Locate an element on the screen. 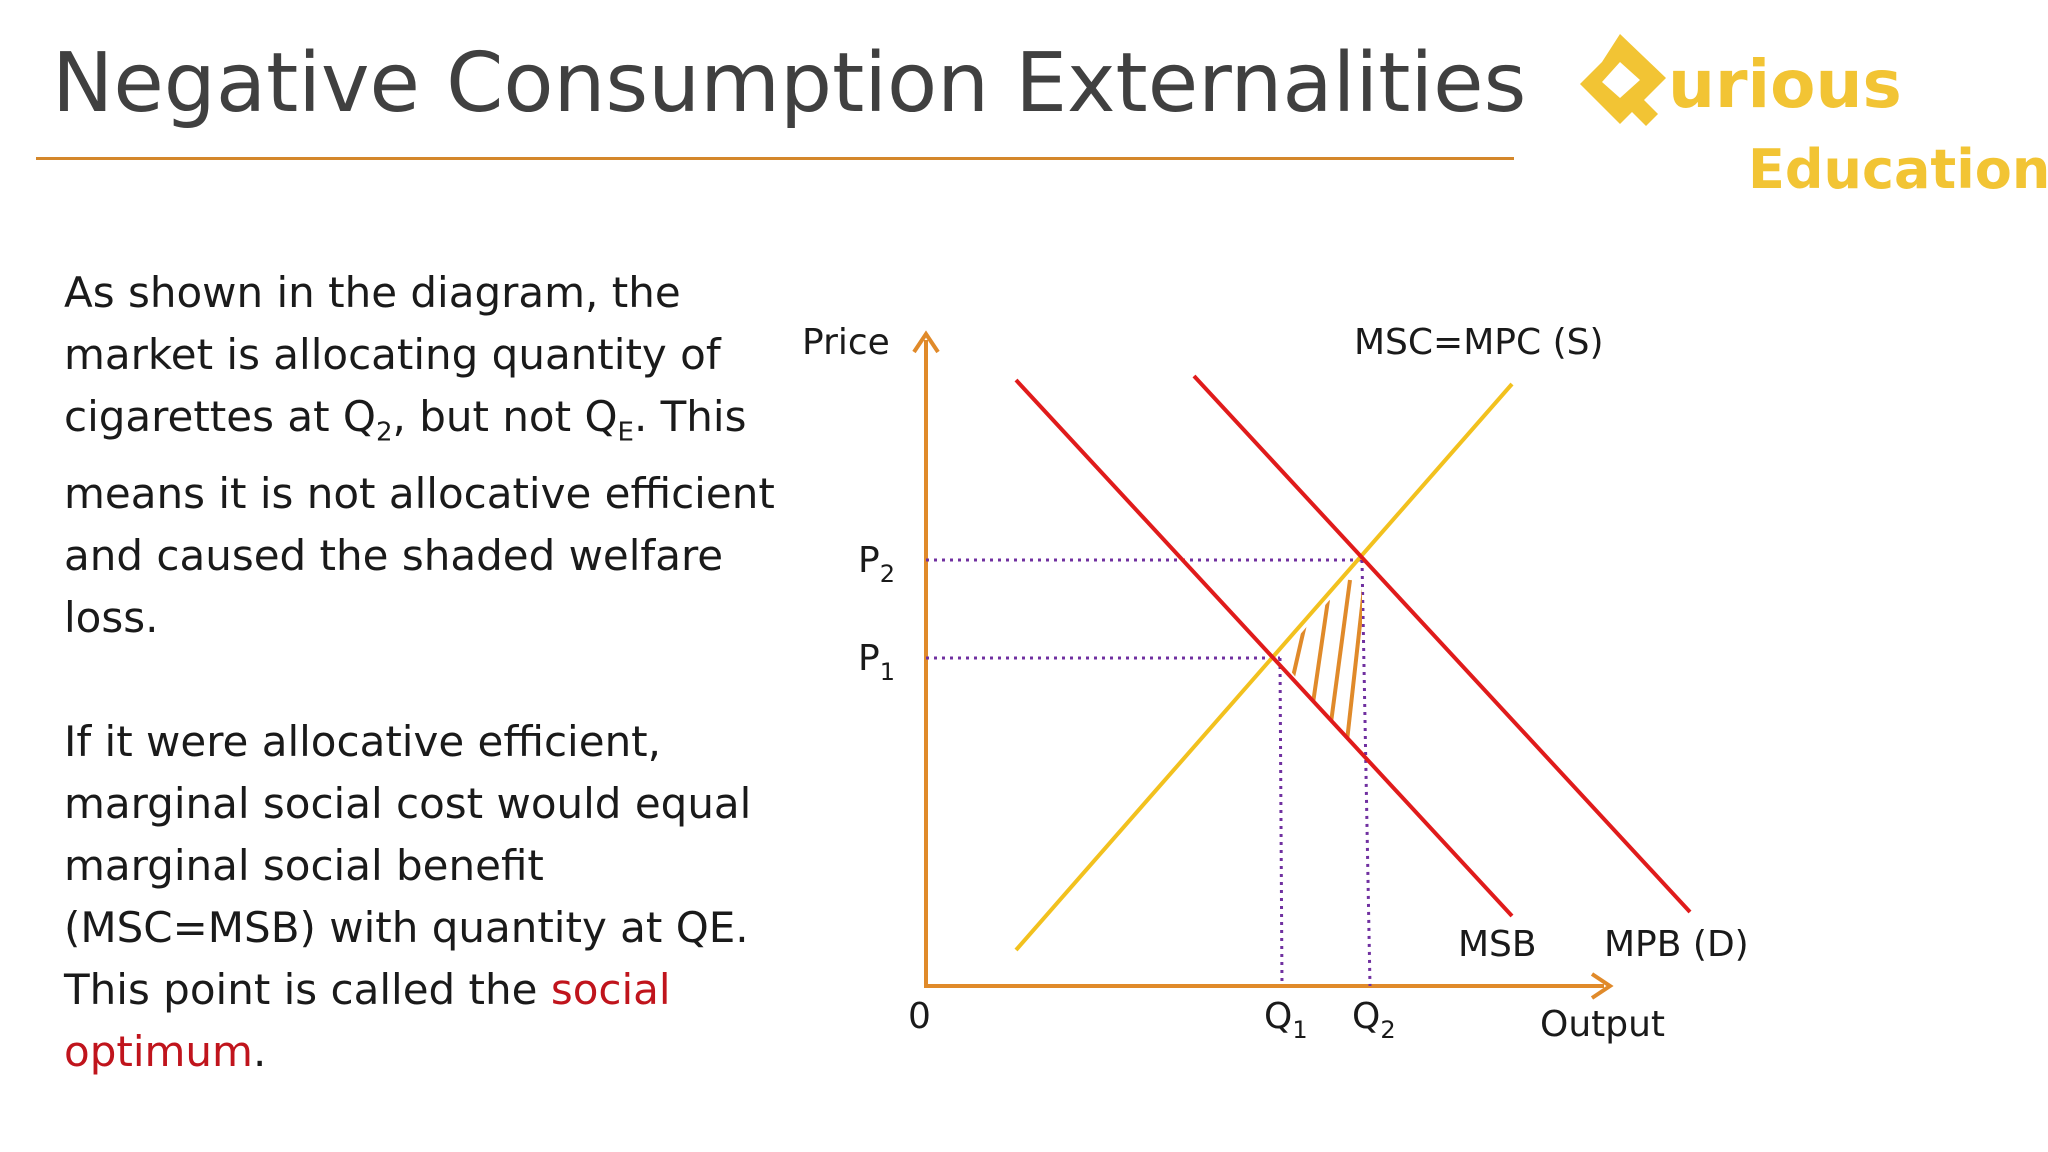 The image size is (2048, 1152). p1-text-b: , but not Q is located at coordinates (505, 416).